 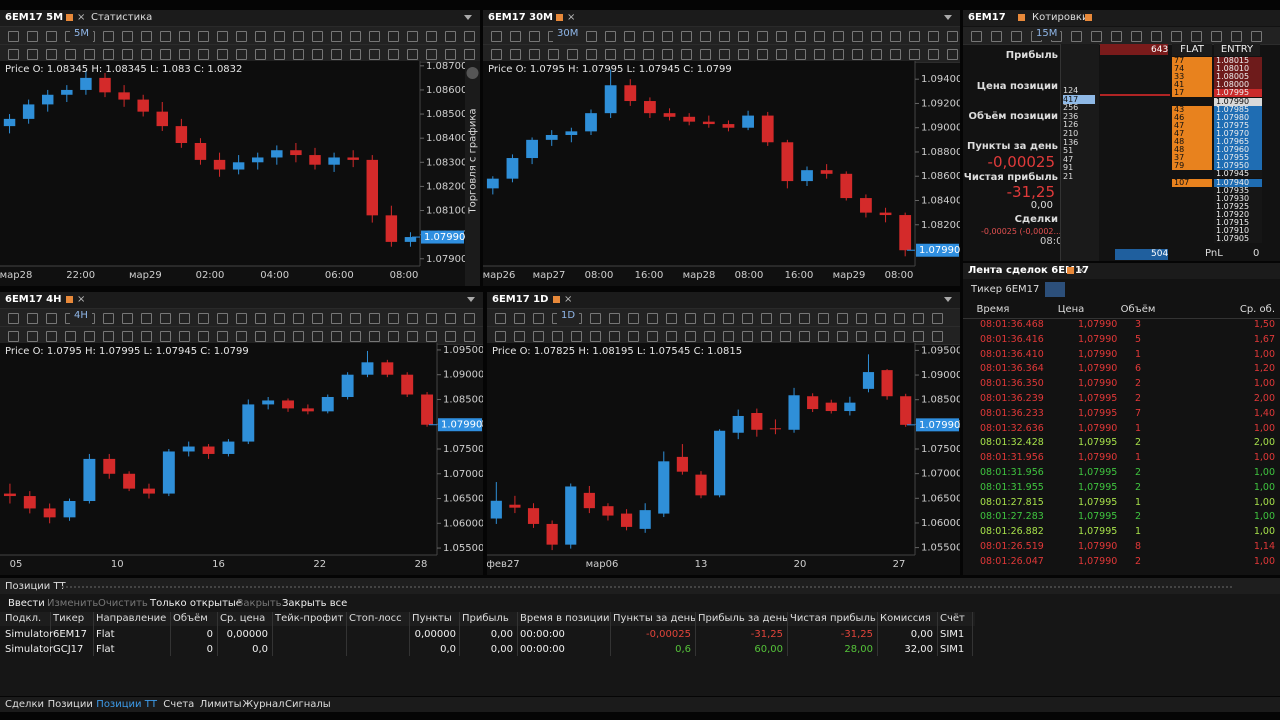 I want to click on tab-title: 6EM17 4H, so click(x=33, y=299).